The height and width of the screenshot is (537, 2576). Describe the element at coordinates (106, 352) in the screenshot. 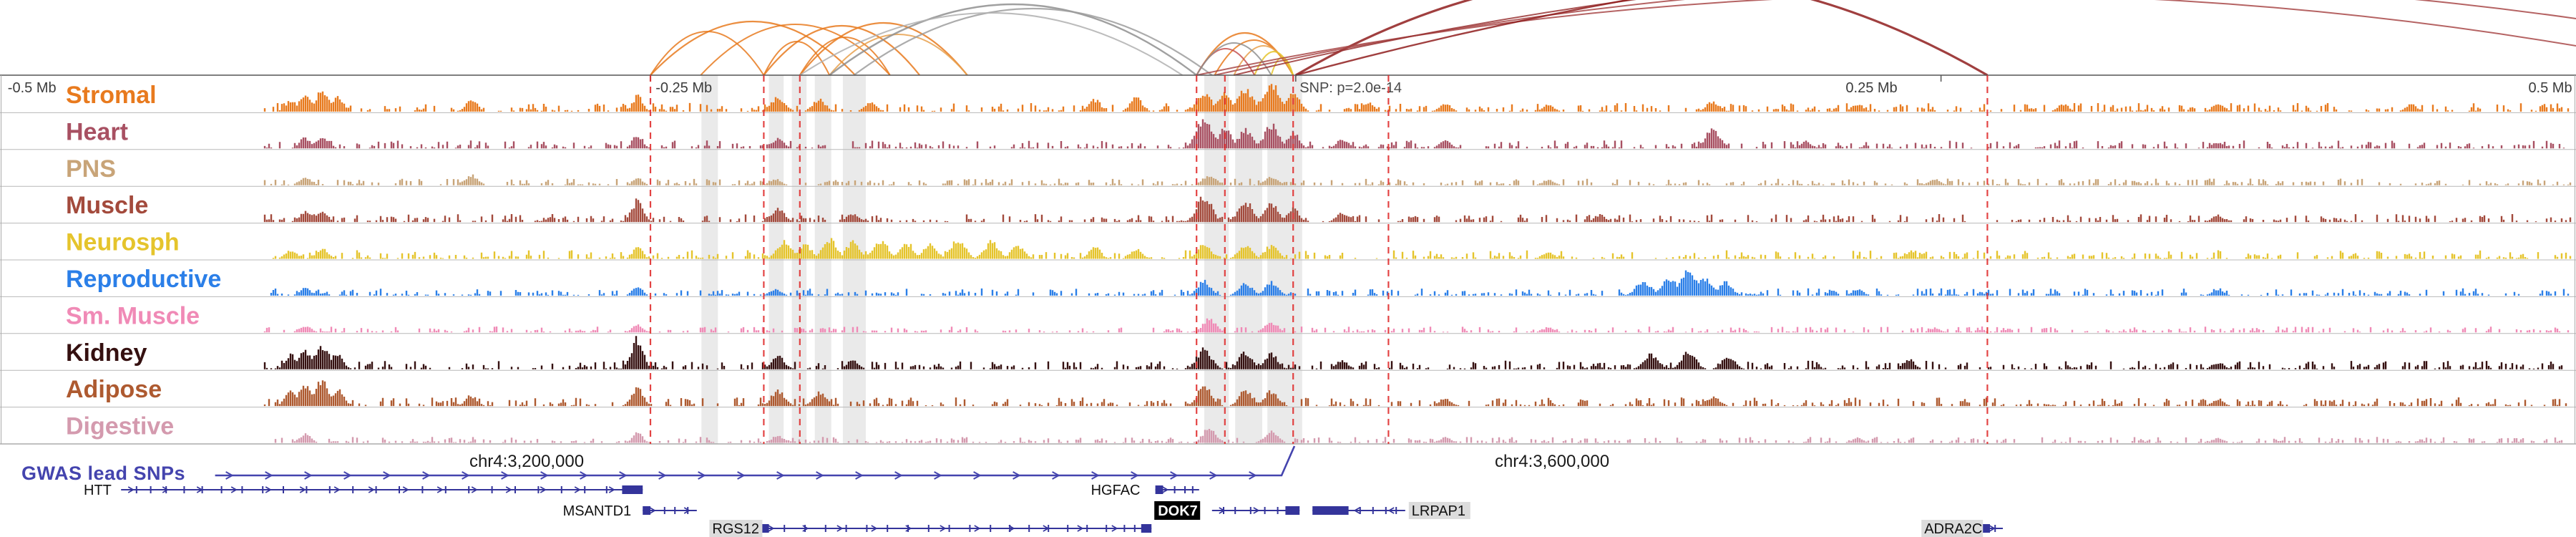

I see `track-label-kidney: Kidney` at that location.